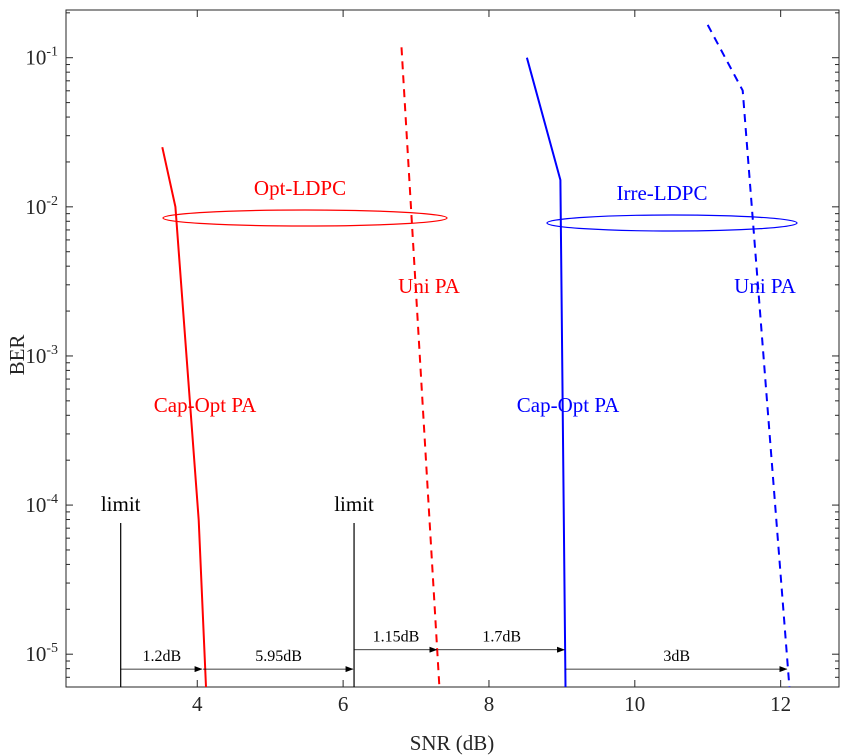 The height and width of the screenshot is (756, 847). I want to click on y-tick-exponent: -4, so click(52, 499).